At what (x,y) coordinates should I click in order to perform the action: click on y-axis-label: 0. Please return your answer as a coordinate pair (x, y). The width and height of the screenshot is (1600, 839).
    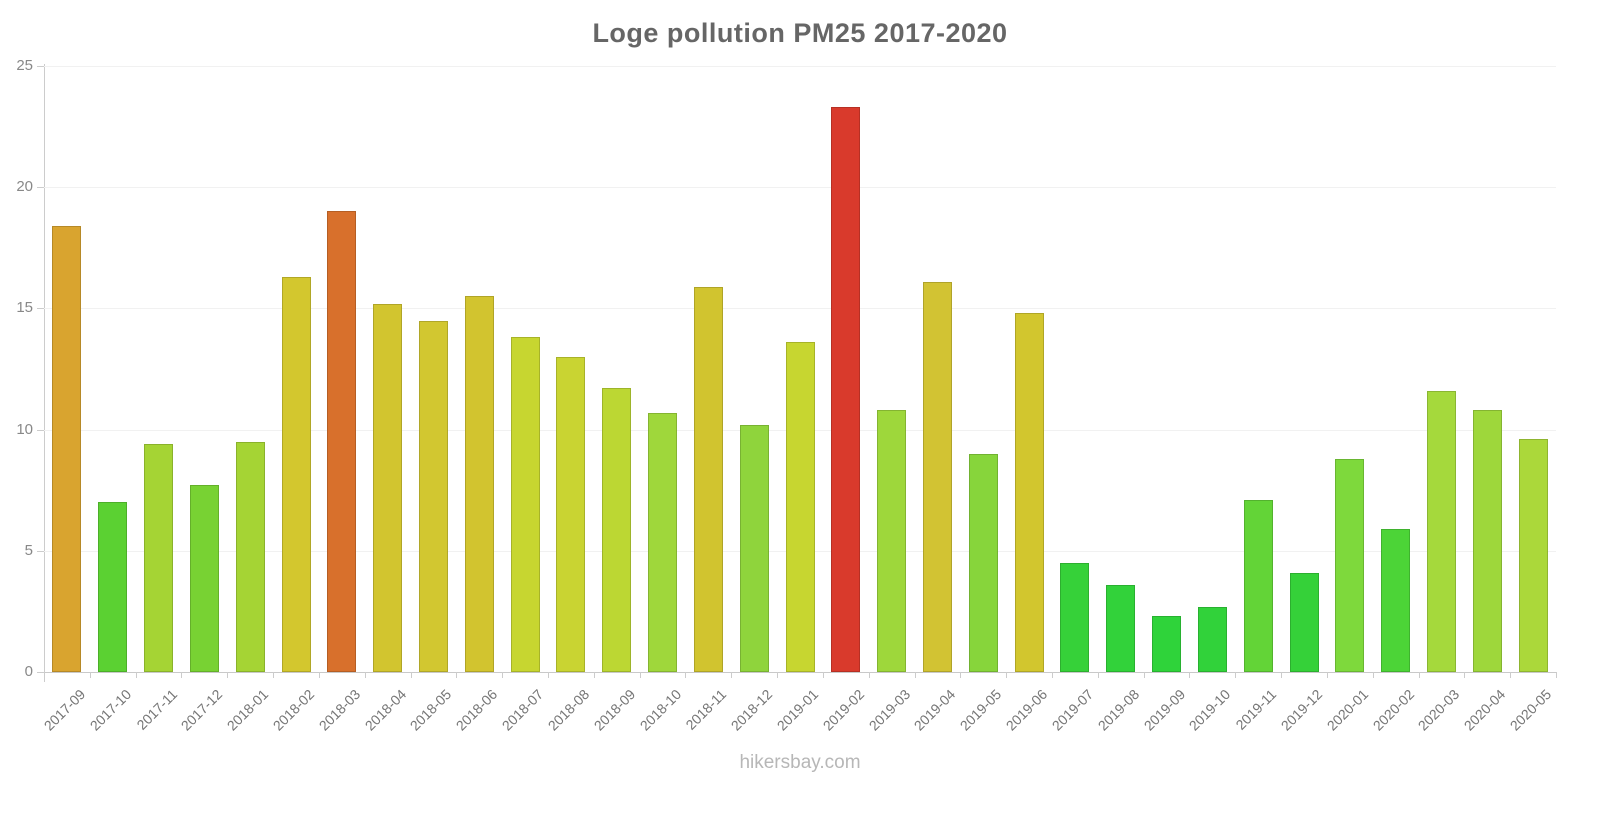
    Looking at the image, I should click on (28, 671).